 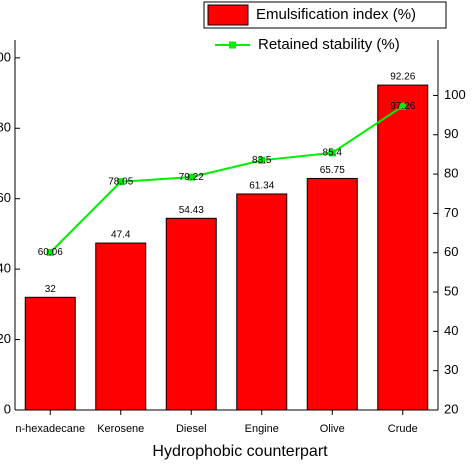 What do you see at coordinates (121, 235) in the screenshot?
I see `bar-value-label: 47.4` at bounding box center [121, 235].